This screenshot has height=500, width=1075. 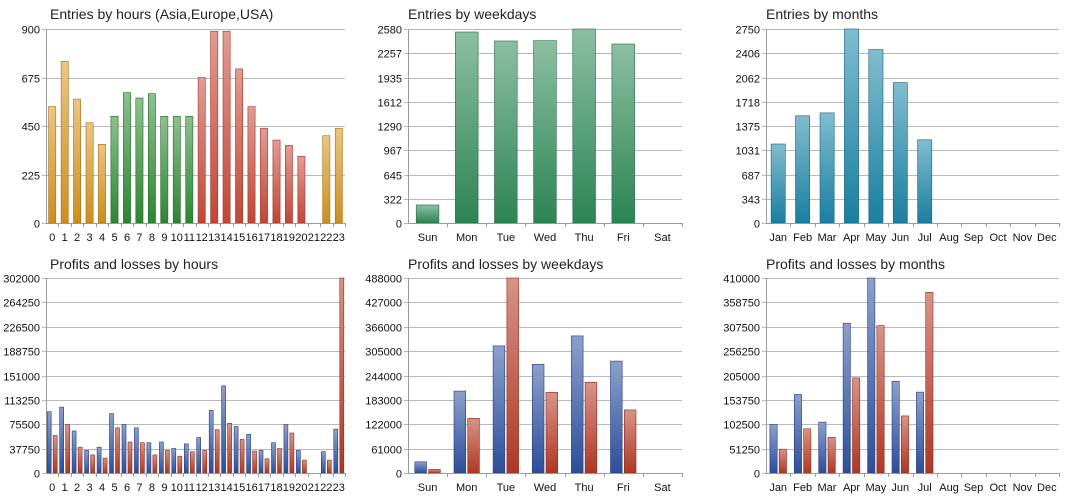 I want to click on x-tick-label: Wed, so click(x=545, y=488).